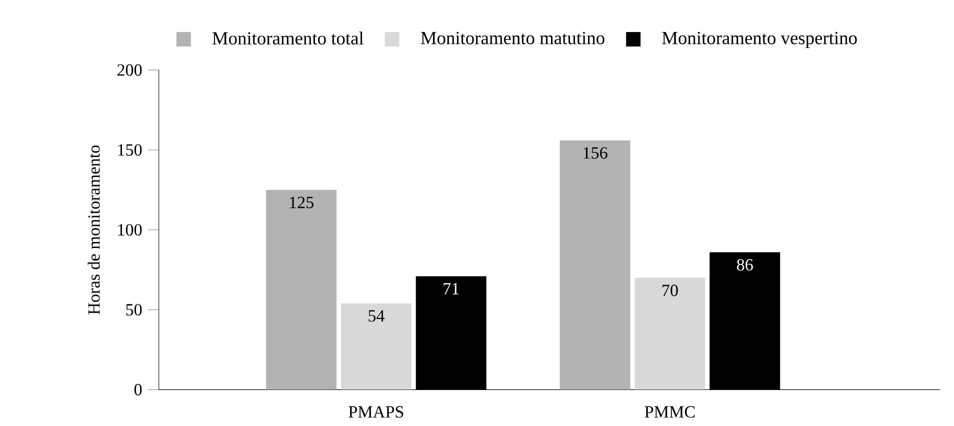 This screenshot has height=426, width=954. What do you see at coordinates (288, 37) in the screenshot?
I see `legend-label: Monitoramento total` at bounding box center [288, 37].